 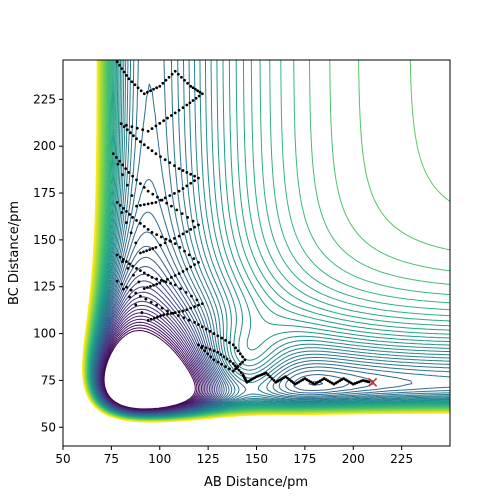 What do you see at coordinates (44, 240) in the screenshot?
I see `y-tick-label: 150` at bounding box center [44, 240].